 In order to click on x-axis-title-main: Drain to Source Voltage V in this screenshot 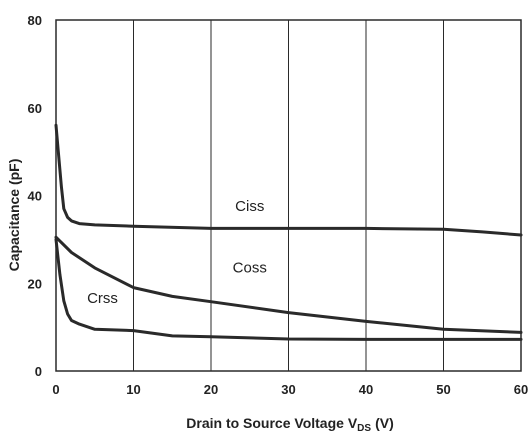, I will do `click(272, 423)`.